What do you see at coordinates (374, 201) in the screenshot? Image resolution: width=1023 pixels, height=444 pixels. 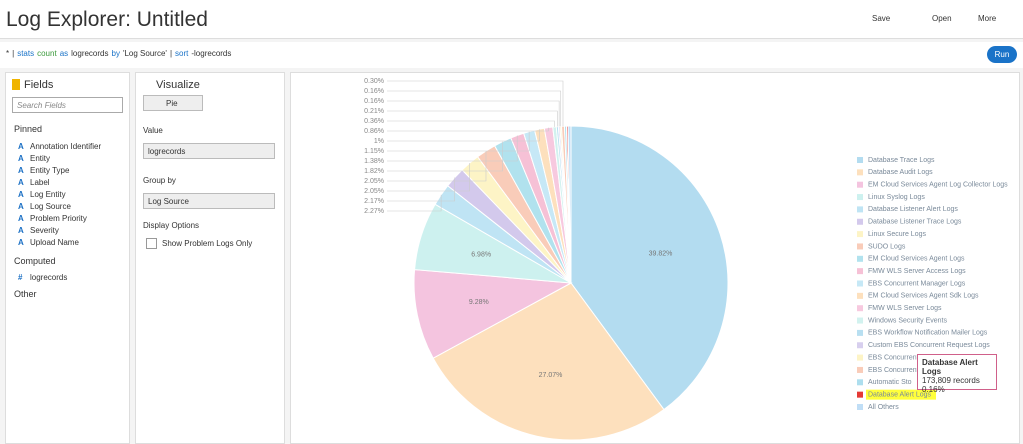 I see `slice-label: 2.17%` at bounding box center [374, 201].